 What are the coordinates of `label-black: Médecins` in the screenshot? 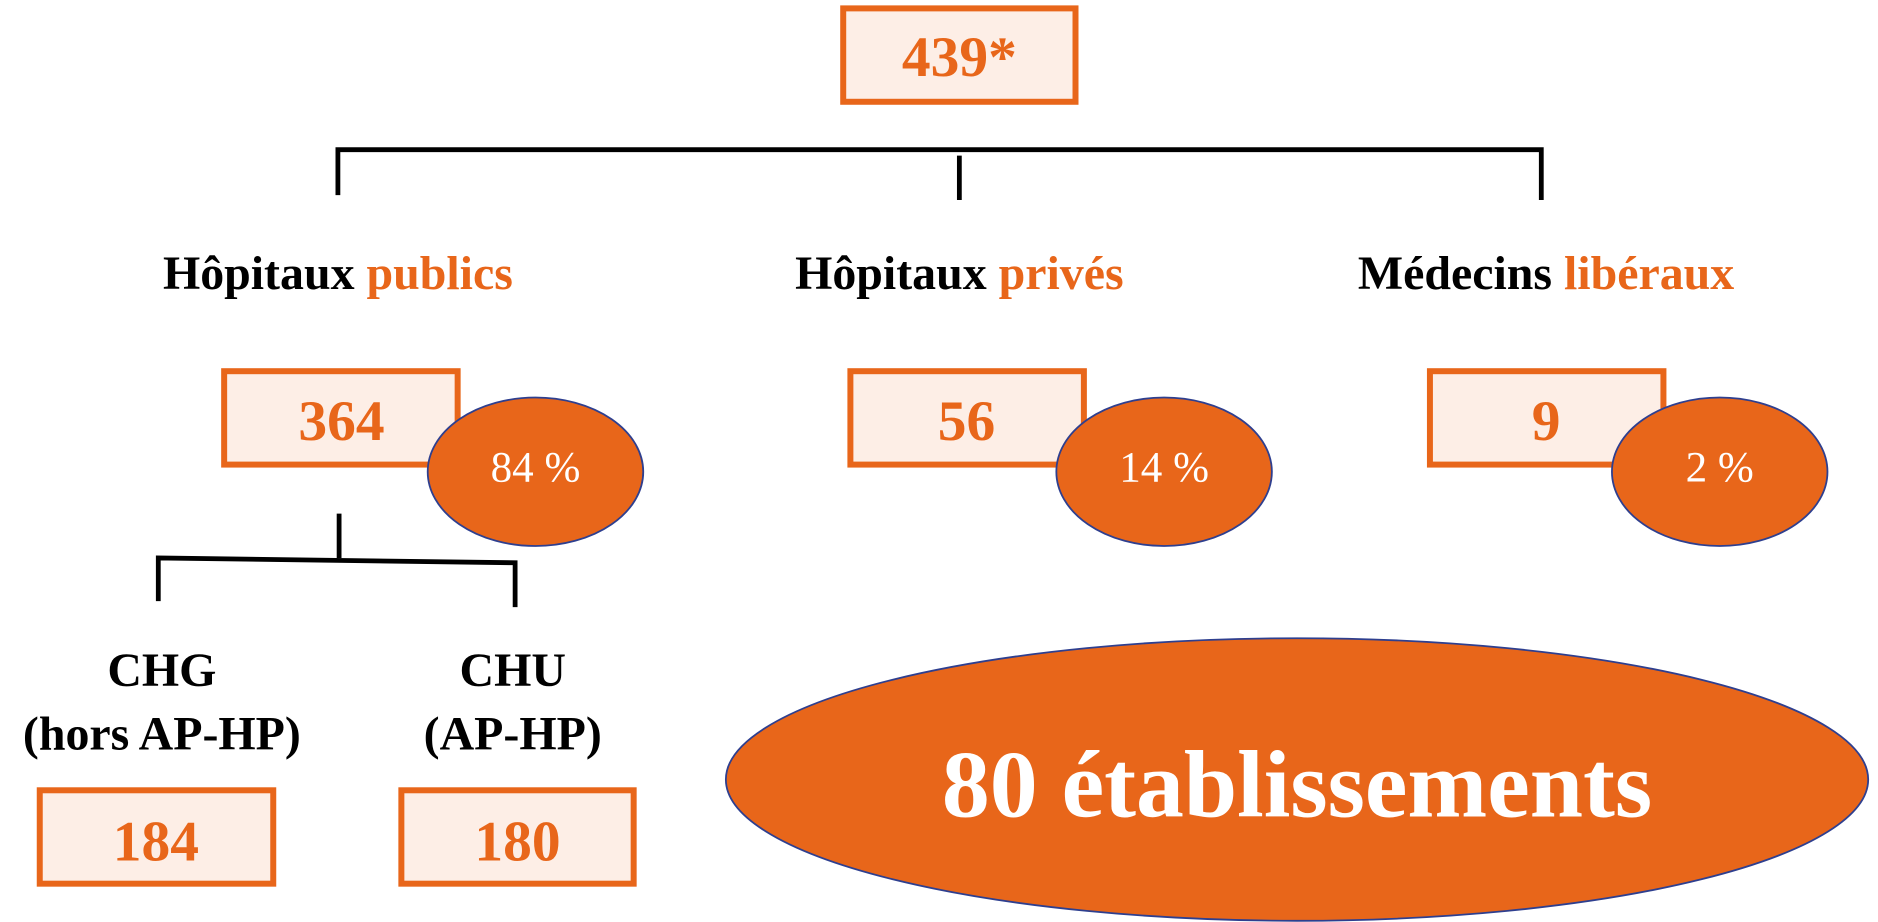 It's located at (1455, 273).